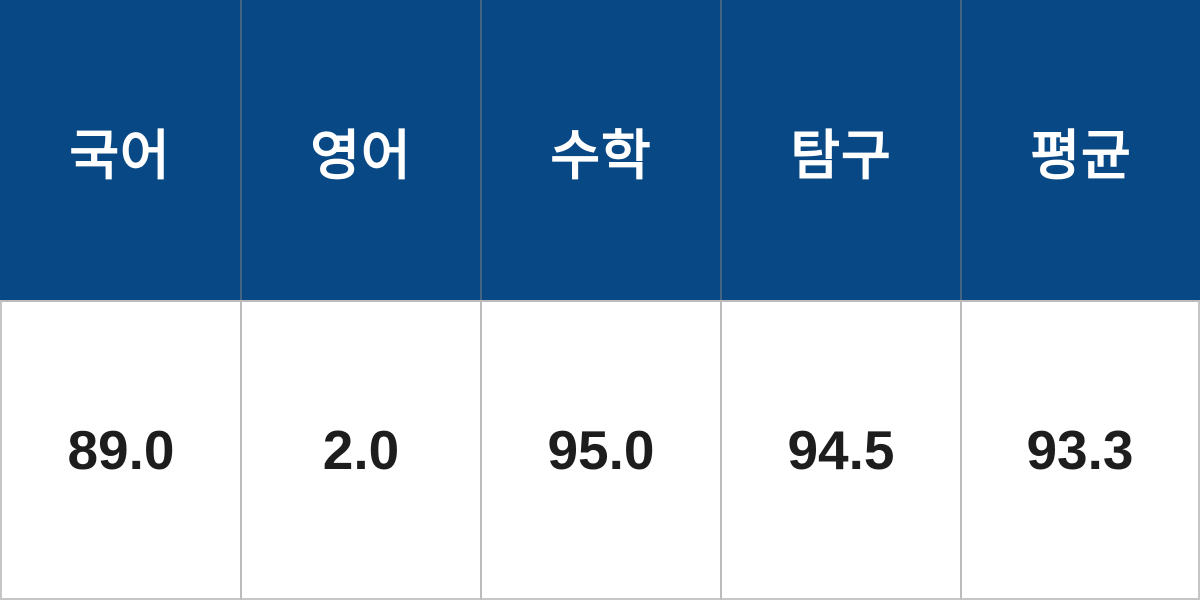  What do you see at coordinates (120, 450) in the screenshot?
I see `value-cell-korean: 89.0` at bounding box center [120, 450].